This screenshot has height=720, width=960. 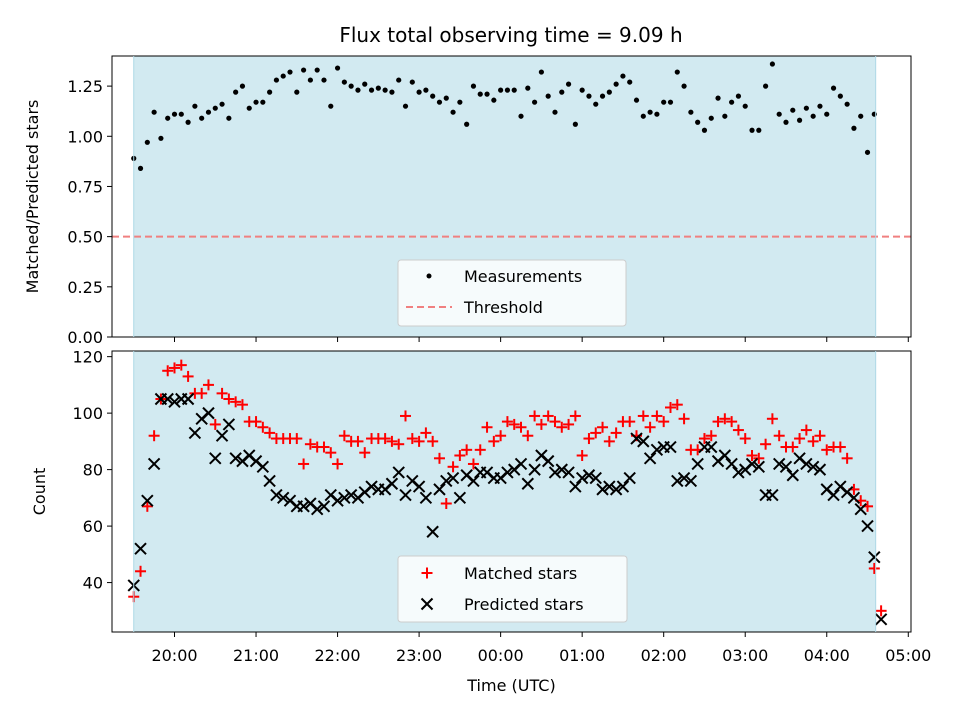 I want to click on ratio-y-tick-label: 0.00, so click(x=85, y=337).